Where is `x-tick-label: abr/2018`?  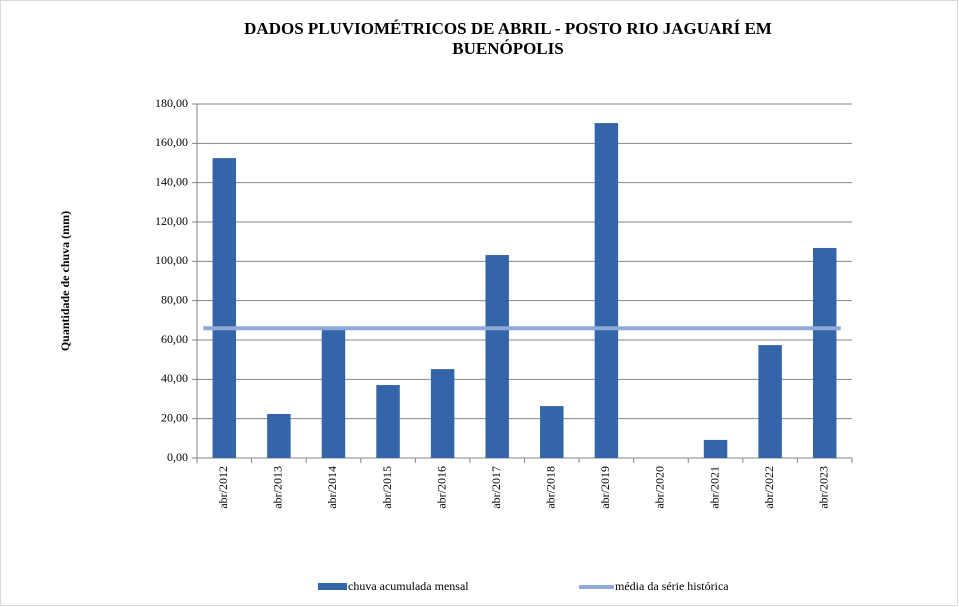
x-tick-label: abr/2018 is located at coordinates (551, 487).